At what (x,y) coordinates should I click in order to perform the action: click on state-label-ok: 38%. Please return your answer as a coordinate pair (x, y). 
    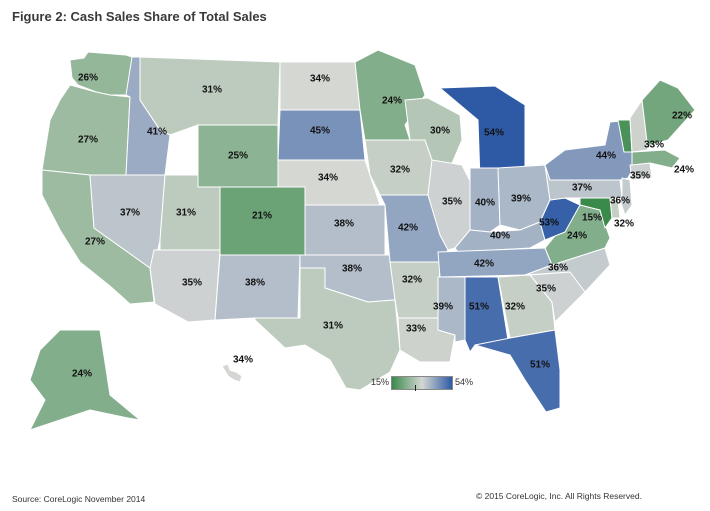
    Looking at the image, I should click on (352, 269).